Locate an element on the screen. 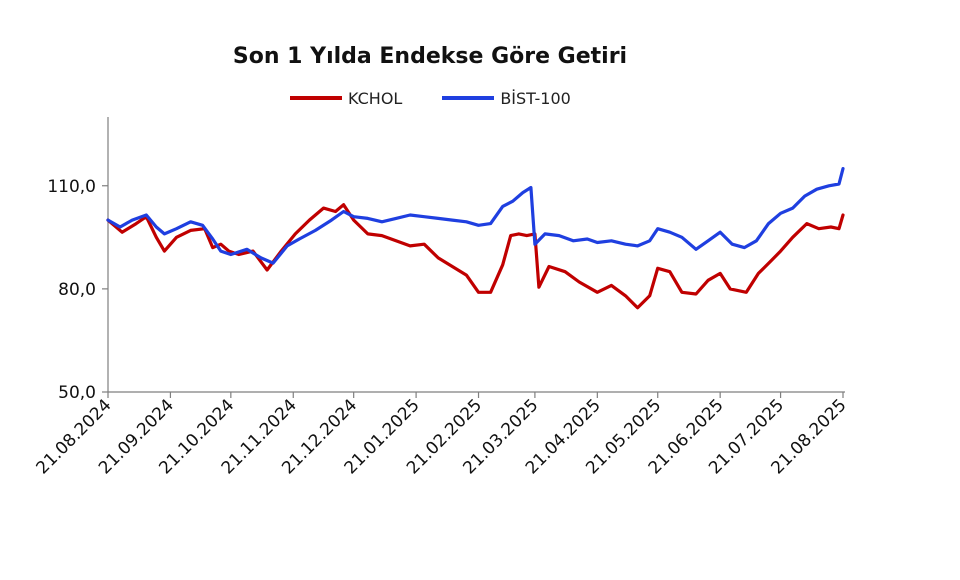  y-tick-label: 50,0 is located at coordinates (77, 393).